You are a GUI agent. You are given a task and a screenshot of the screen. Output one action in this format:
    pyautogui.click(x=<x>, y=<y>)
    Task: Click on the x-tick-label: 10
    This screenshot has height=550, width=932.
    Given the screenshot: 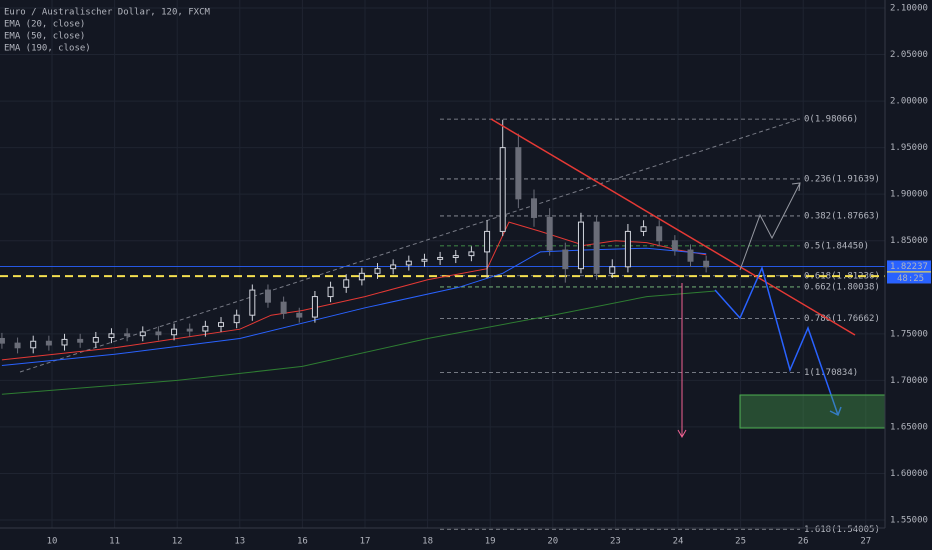 What is the action you would take?
    pyautogui.click(x=52, y=542)
    